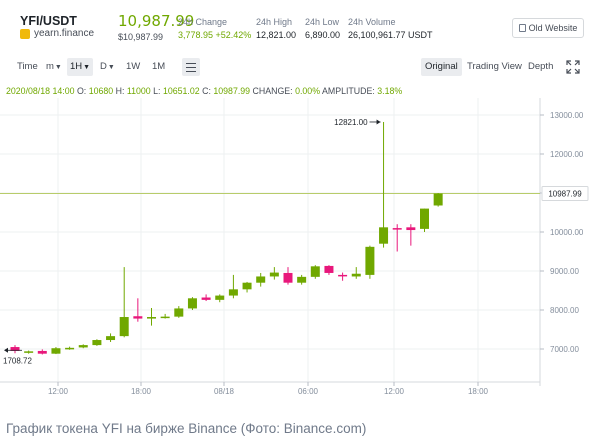  What do you see at coordinates (76, 66) in the screenshot?
I see `interval-label: 1H` at bounding box center [76, 66].